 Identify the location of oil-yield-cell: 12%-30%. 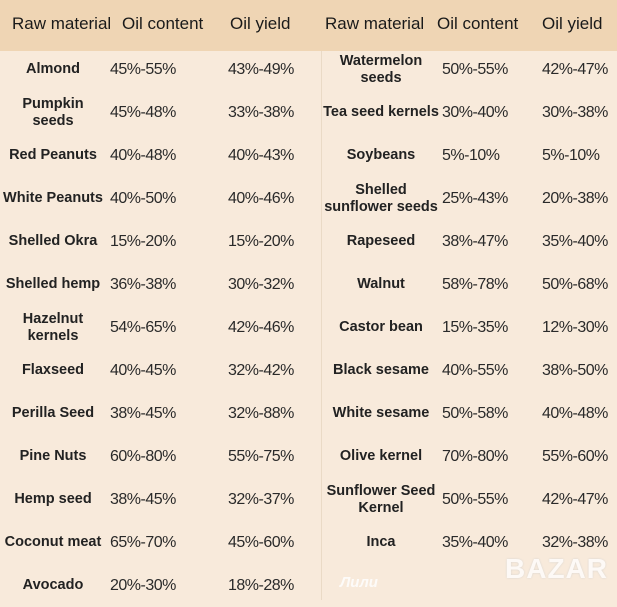
(575, 327).